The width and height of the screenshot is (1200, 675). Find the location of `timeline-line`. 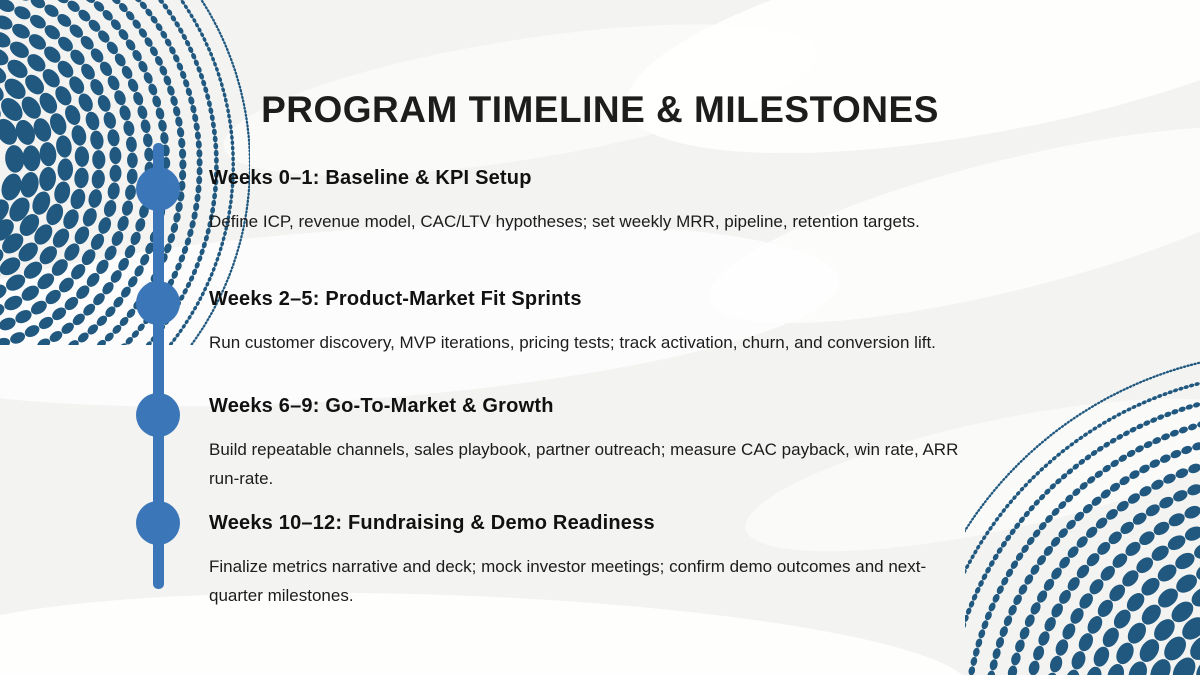

timeline-line is located at coordinates (158, 366).